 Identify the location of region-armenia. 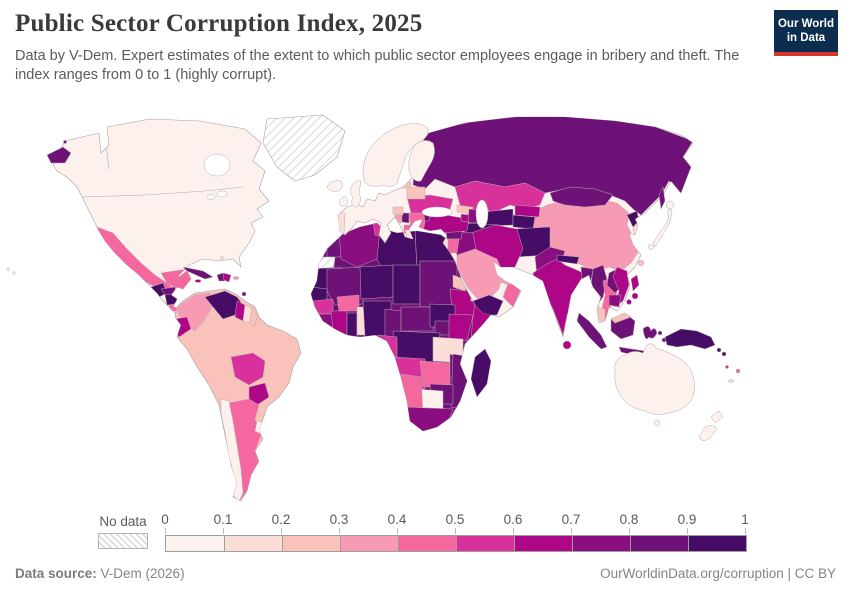
(465, 218).